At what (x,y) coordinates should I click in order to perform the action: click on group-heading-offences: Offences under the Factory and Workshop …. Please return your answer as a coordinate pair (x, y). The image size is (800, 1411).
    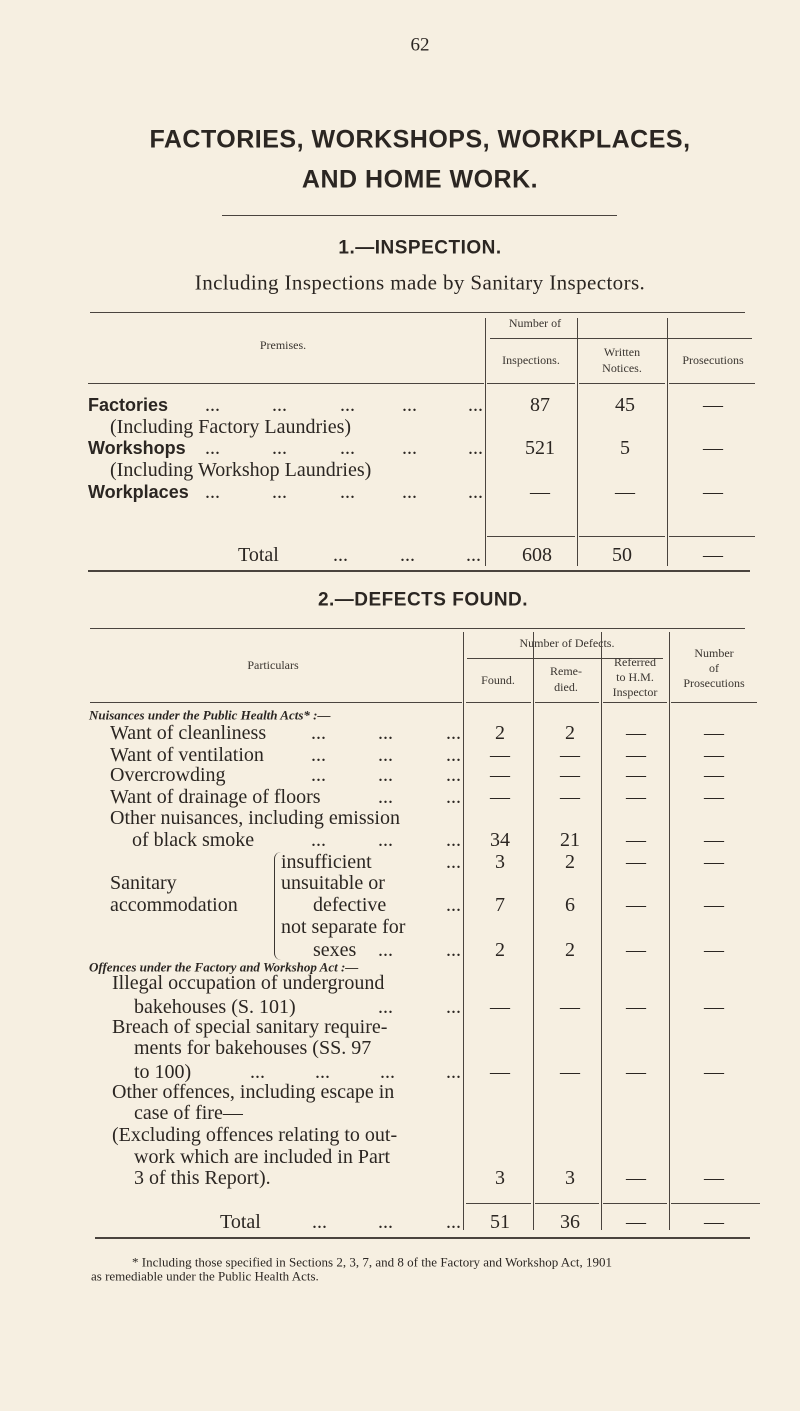
    Looking at the image, I should click on (224, 967).